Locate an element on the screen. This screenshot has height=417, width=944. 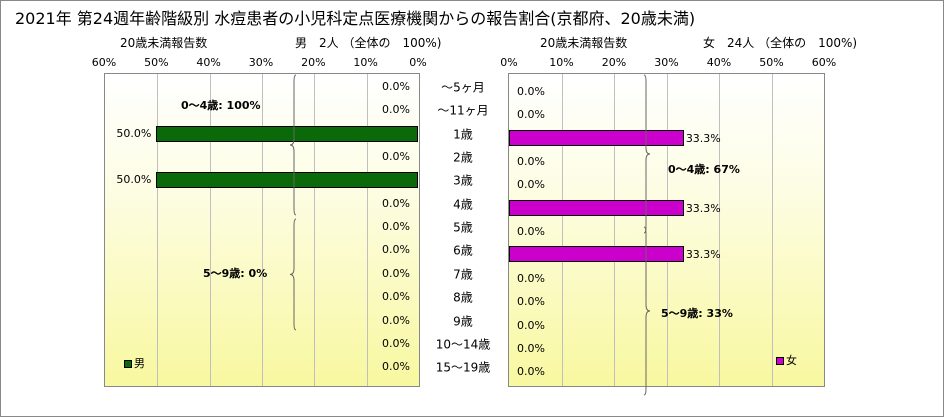
female-axis-tick-label: 50% is located at coordinates (771, 62).